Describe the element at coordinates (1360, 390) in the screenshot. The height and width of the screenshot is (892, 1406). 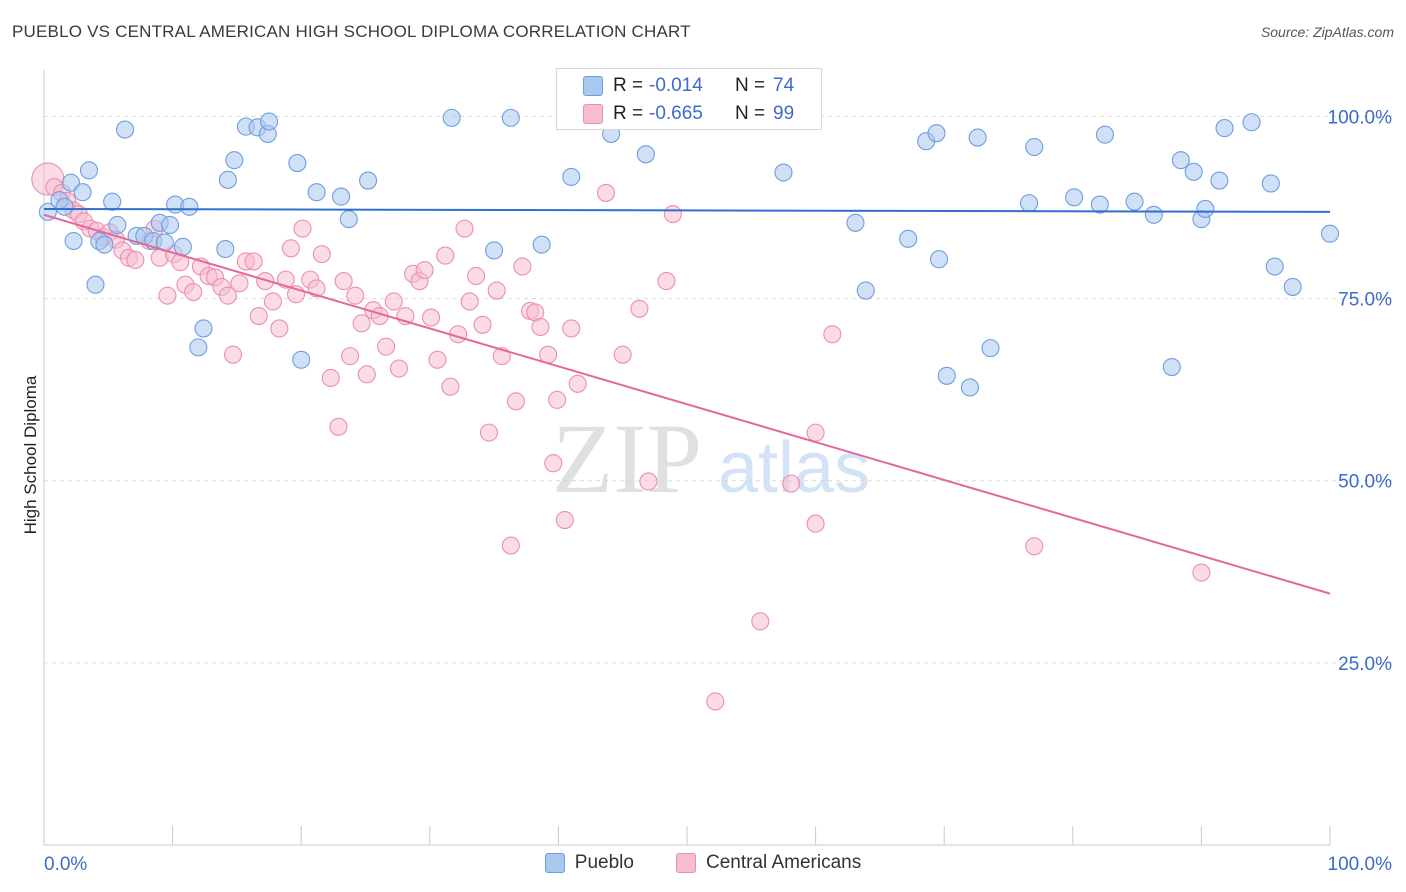
I see `y-tick-labels: 25.0% 50.0% 75.0% 100.0%` at that location.